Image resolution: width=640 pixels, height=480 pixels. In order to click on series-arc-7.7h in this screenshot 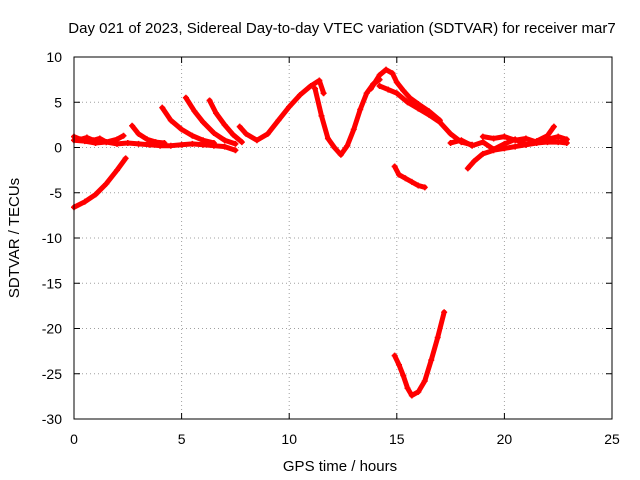, I will do `click(281, 110)`.